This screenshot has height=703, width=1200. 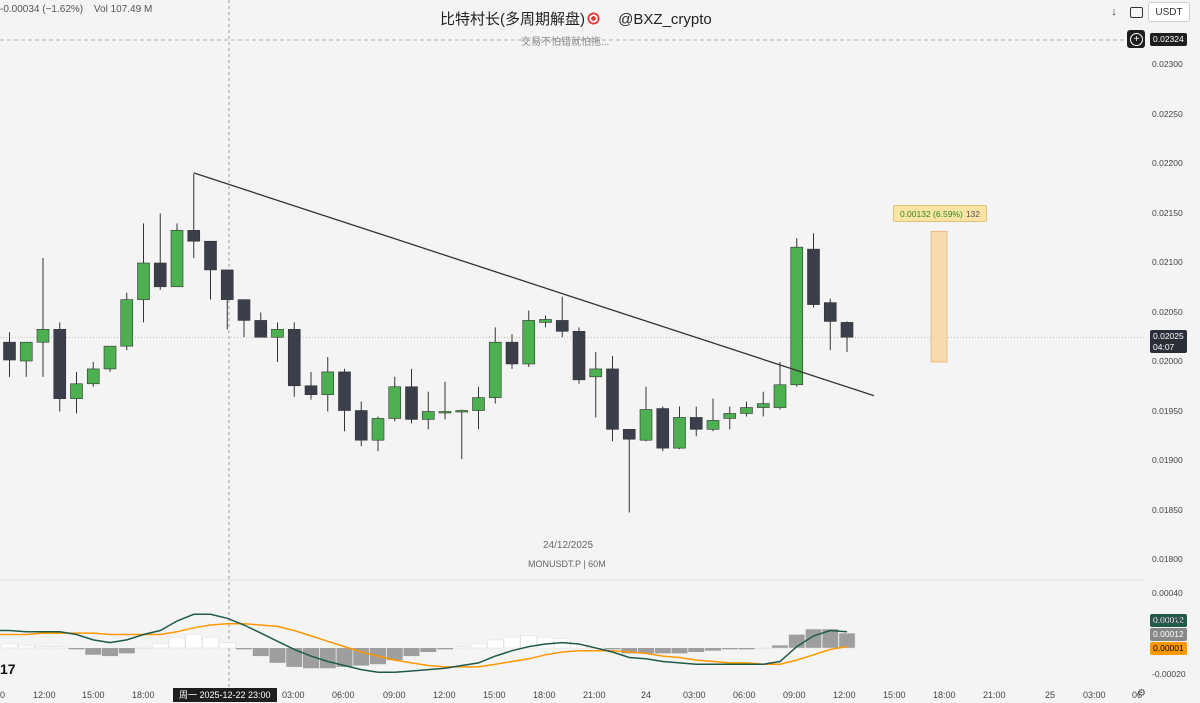 I want to click on price-axis-label: 0.02050, so click(x=1167, y=311).